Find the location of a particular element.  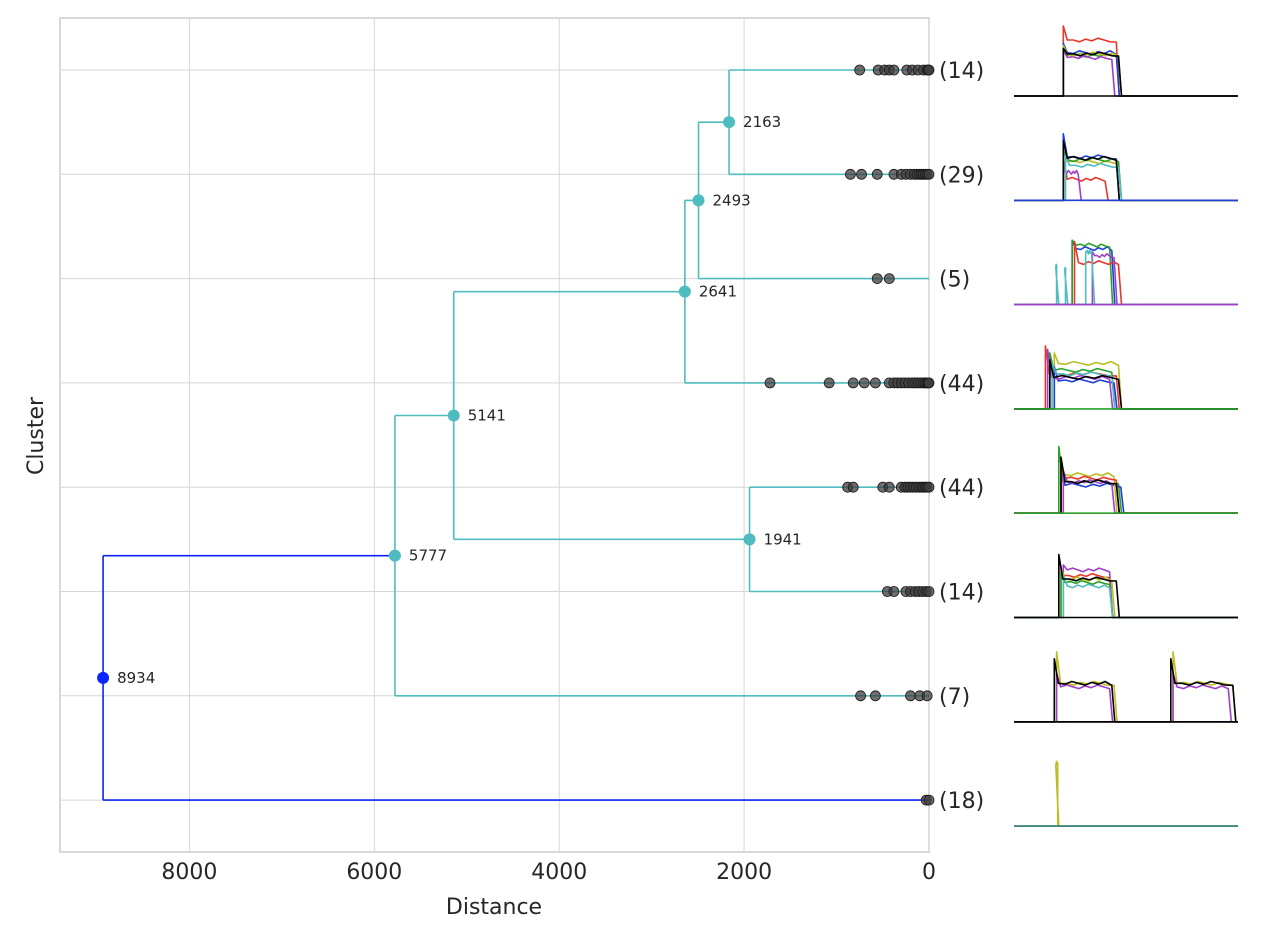

merge-node-label: 2163 is located at coordinates (762, 122).